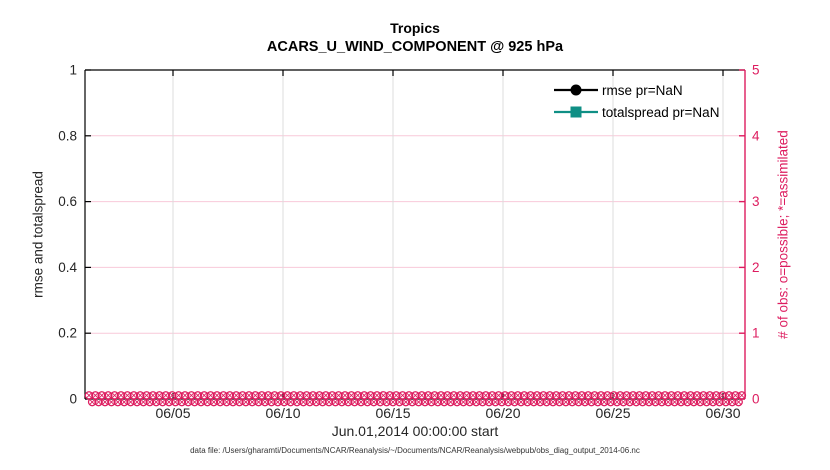 Image resolution: width=830 pixels, height=470 pixels. I want to click on y-tick-label-left: 0.6, so click(67, 201).